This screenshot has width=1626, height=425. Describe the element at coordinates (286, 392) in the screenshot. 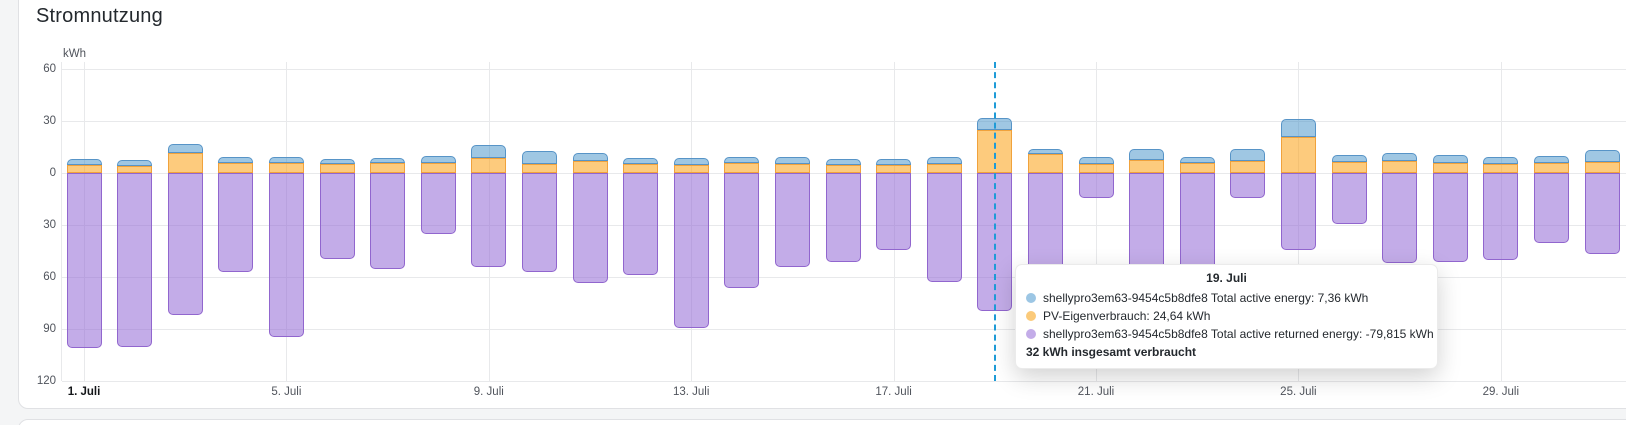

I see `x-tick-label: 5. Juli` at that location.